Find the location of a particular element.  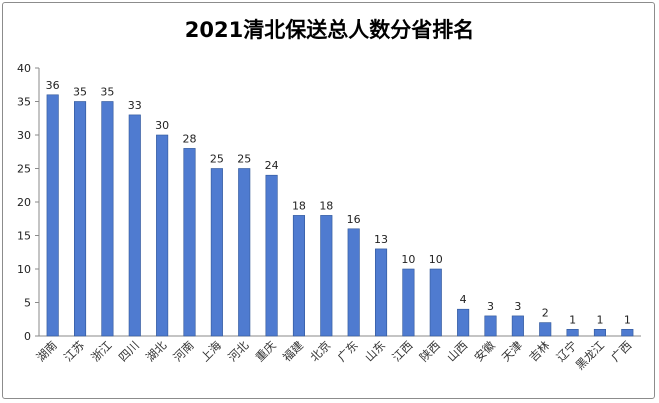

data-label: 2 is located at coordinates (545, 313).